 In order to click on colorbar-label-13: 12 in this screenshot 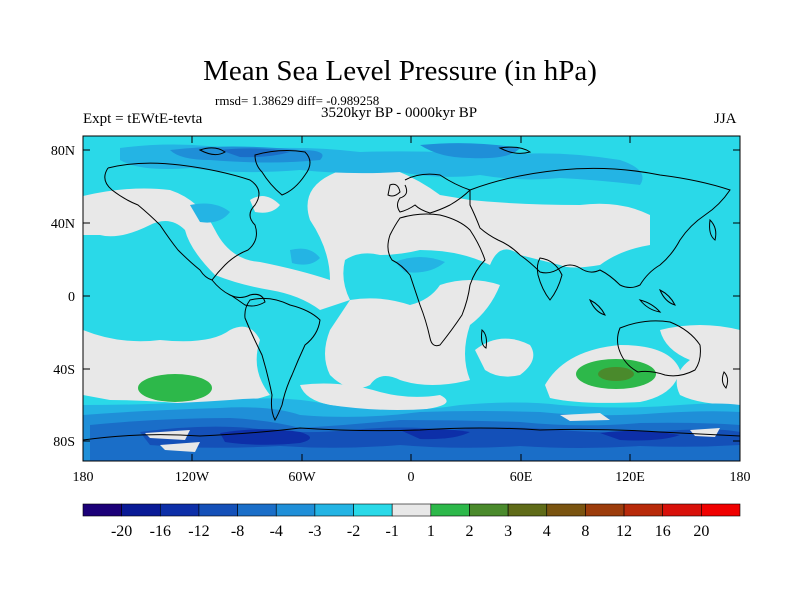, I will do `click(624, 531)`.